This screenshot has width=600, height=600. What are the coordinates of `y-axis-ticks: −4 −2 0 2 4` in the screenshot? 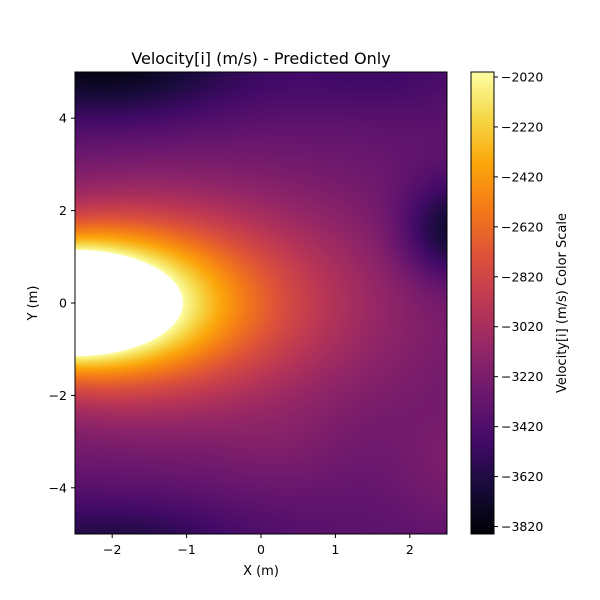 It's located at (62, 303).